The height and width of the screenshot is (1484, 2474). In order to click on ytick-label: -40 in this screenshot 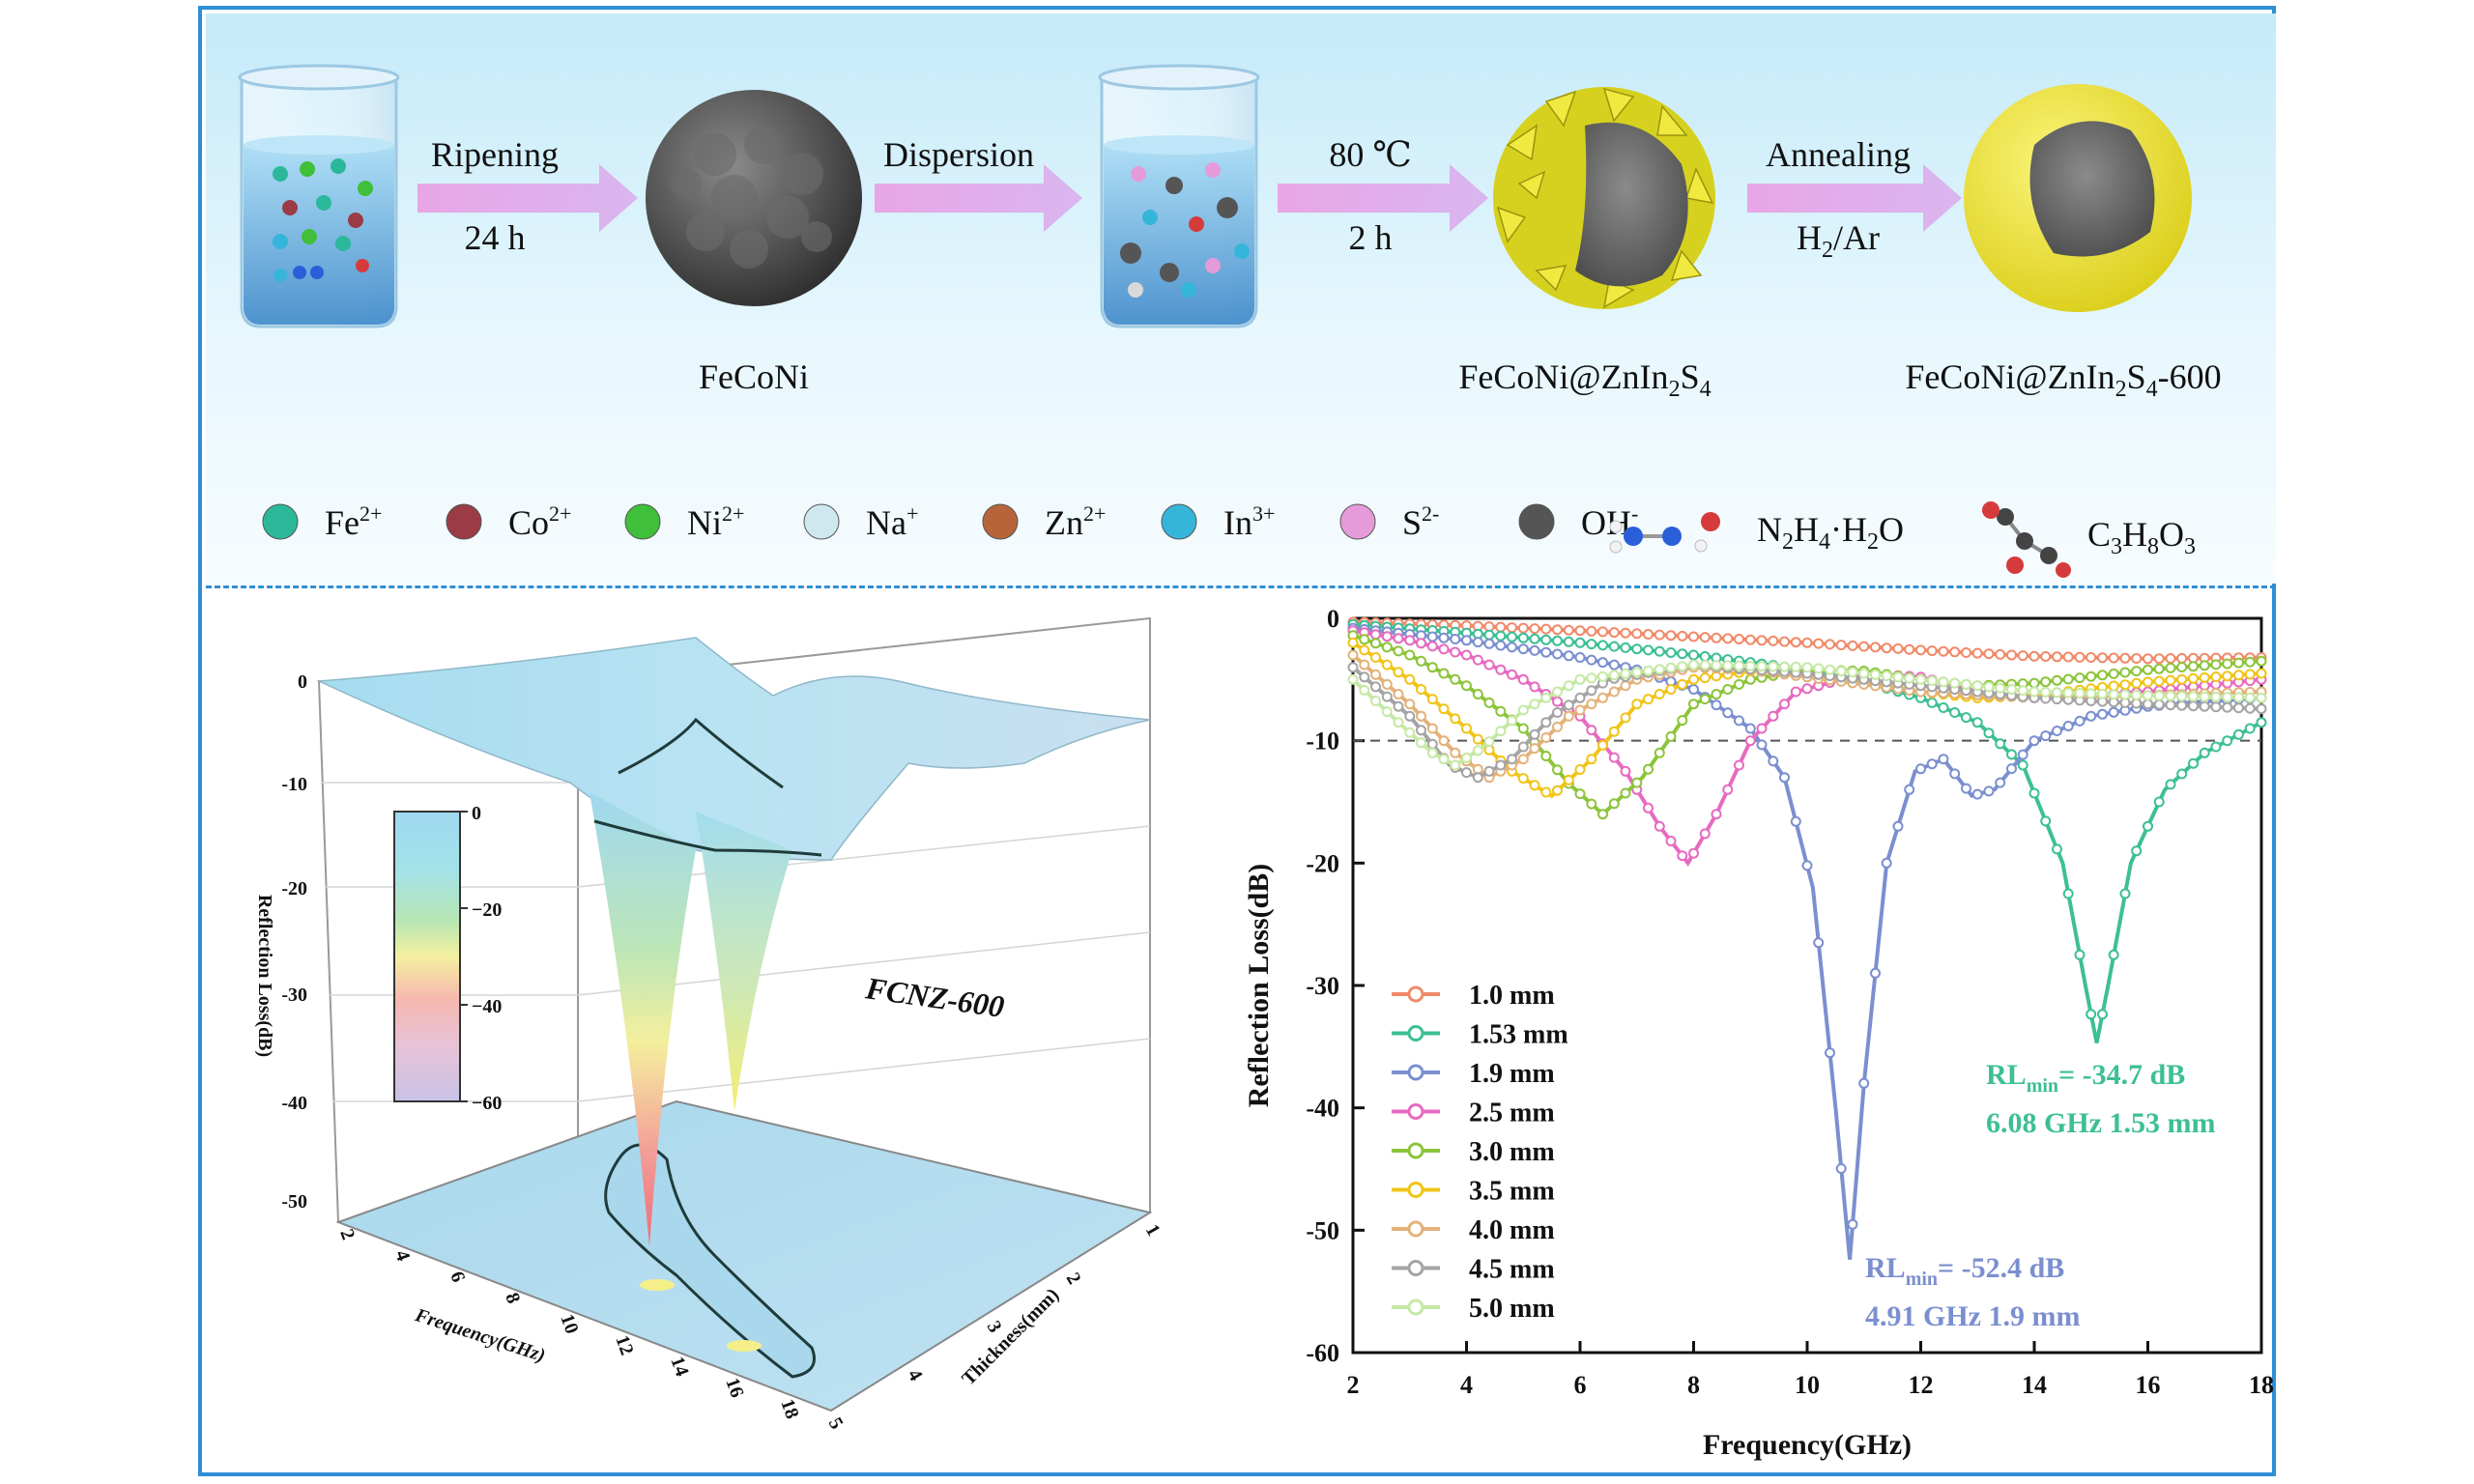, I will do `click(1323, 1109)`.